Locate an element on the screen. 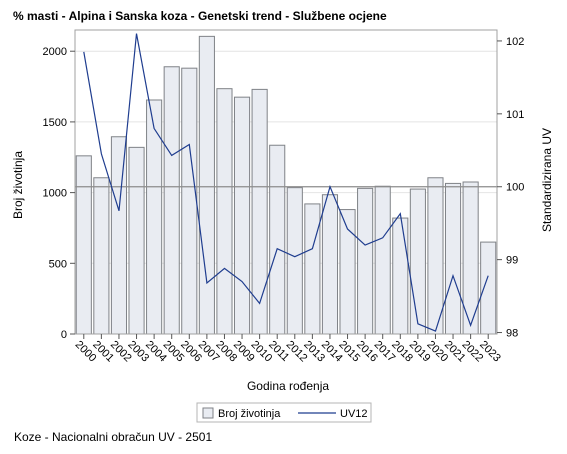 The image size is (567, 454). y2-tick-label: 101 is located at coordinates (515, 115).